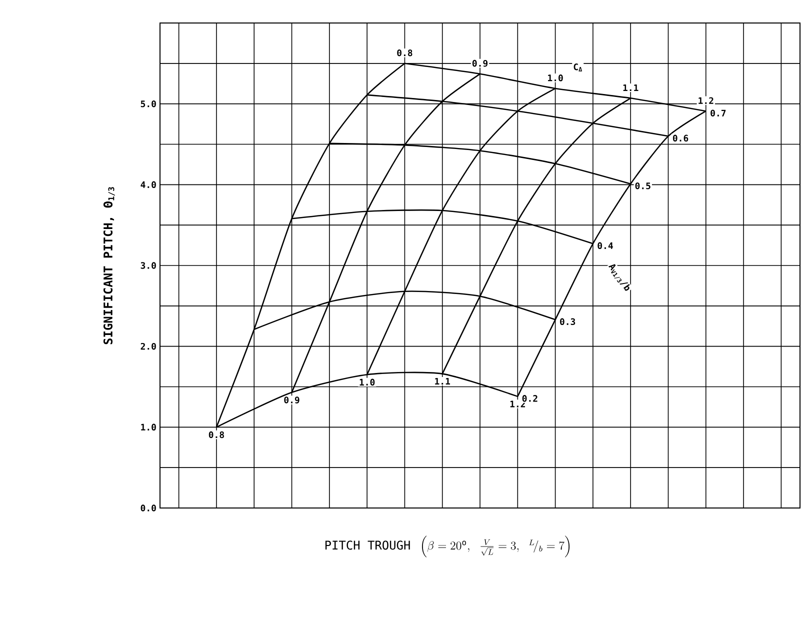 The width and height of the screenshot is (810, 644). I want to click on x-axis-title: $\mathrm{PITCH\ TROUGH}\ \left(\beta = 20^{\mathrm{o}},\ \frac{V}{\sqrt{L}} = 3,\ {}^{L}\!/_{b} = 7\right)$, so click(447, 547).